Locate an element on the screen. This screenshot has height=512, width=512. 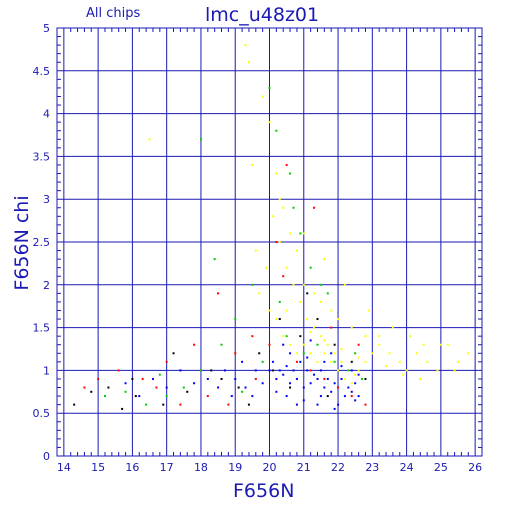
y-tick-label: 4.5 is located at coordinates (42, 71).